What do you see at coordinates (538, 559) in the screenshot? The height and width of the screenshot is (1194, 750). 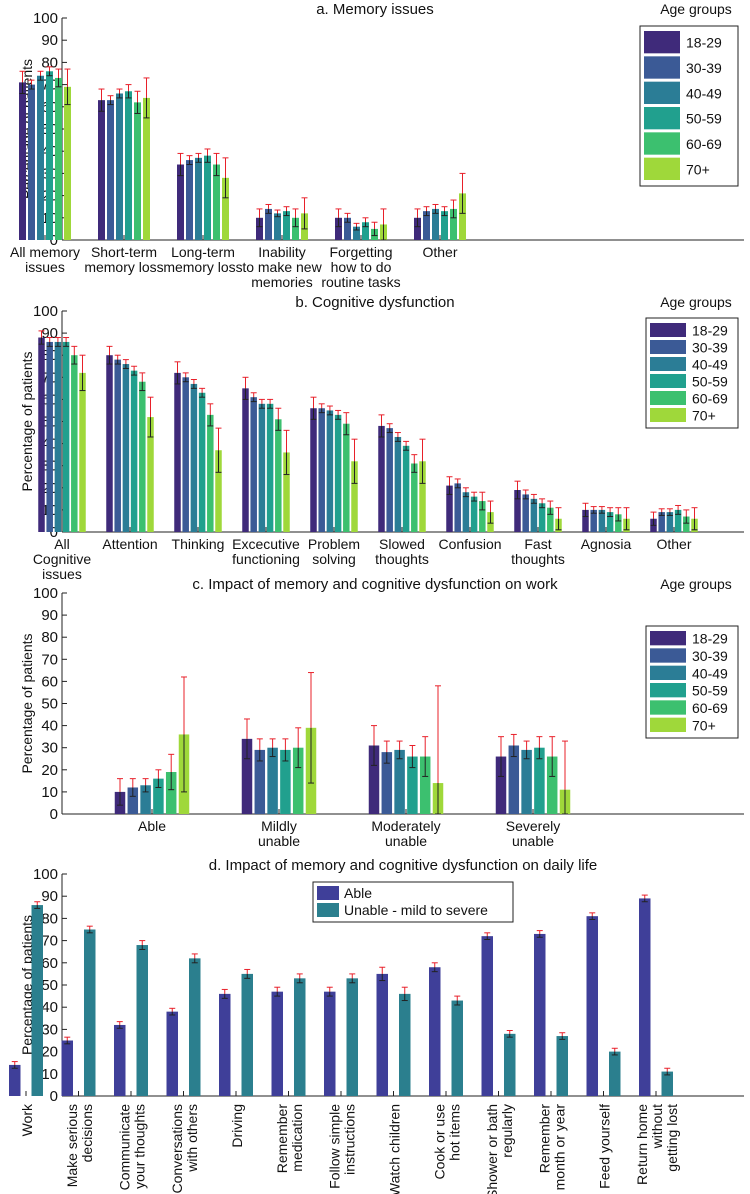 I see `x-tick-label: thoughts` at bounding box center [538, 559].